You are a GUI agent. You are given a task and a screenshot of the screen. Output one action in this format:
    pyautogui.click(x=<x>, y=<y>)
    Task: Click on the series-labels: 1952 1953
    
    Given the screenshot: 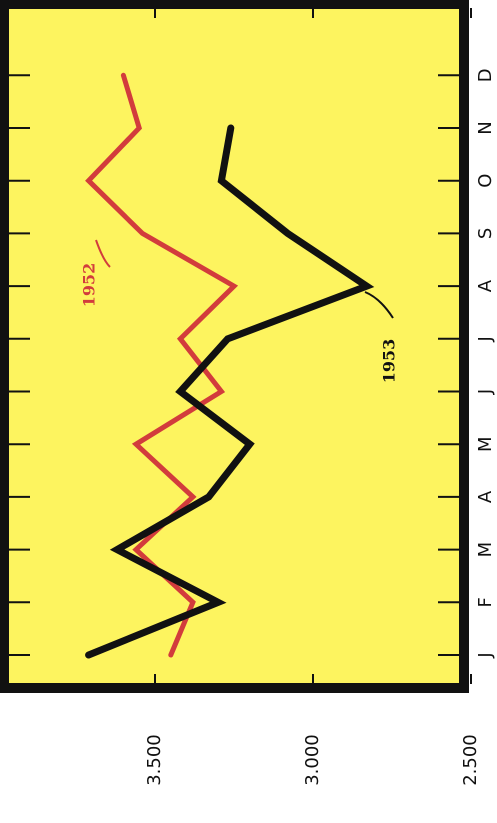 What is the action you would take?
    pyautogui.click(x=239, y=311)
    